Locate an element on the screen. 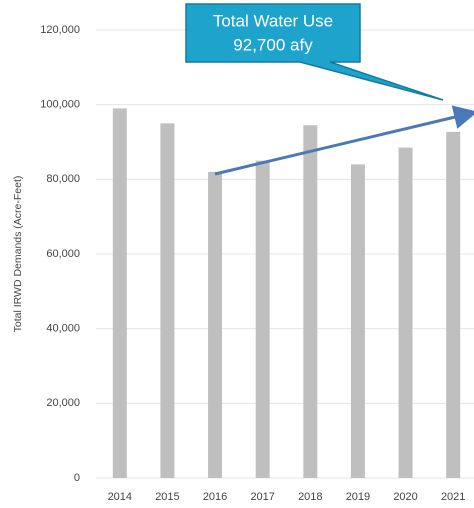 This screenshot has width=474, height=508. x-tick-label: 2017 is located at coordinates (262, 497).